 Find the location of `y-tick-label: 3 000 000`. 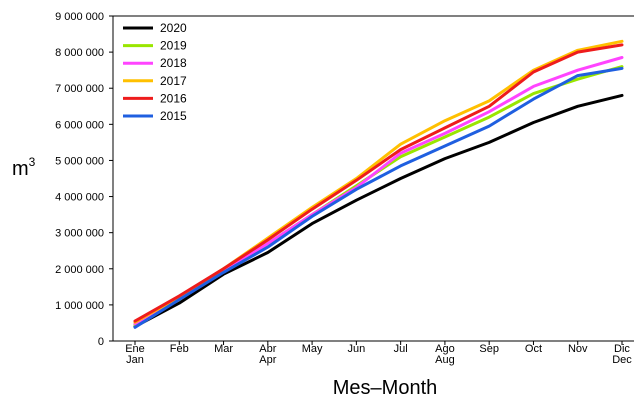

y-tick-label: 3 000 000 is located at coordinates (79, 234).